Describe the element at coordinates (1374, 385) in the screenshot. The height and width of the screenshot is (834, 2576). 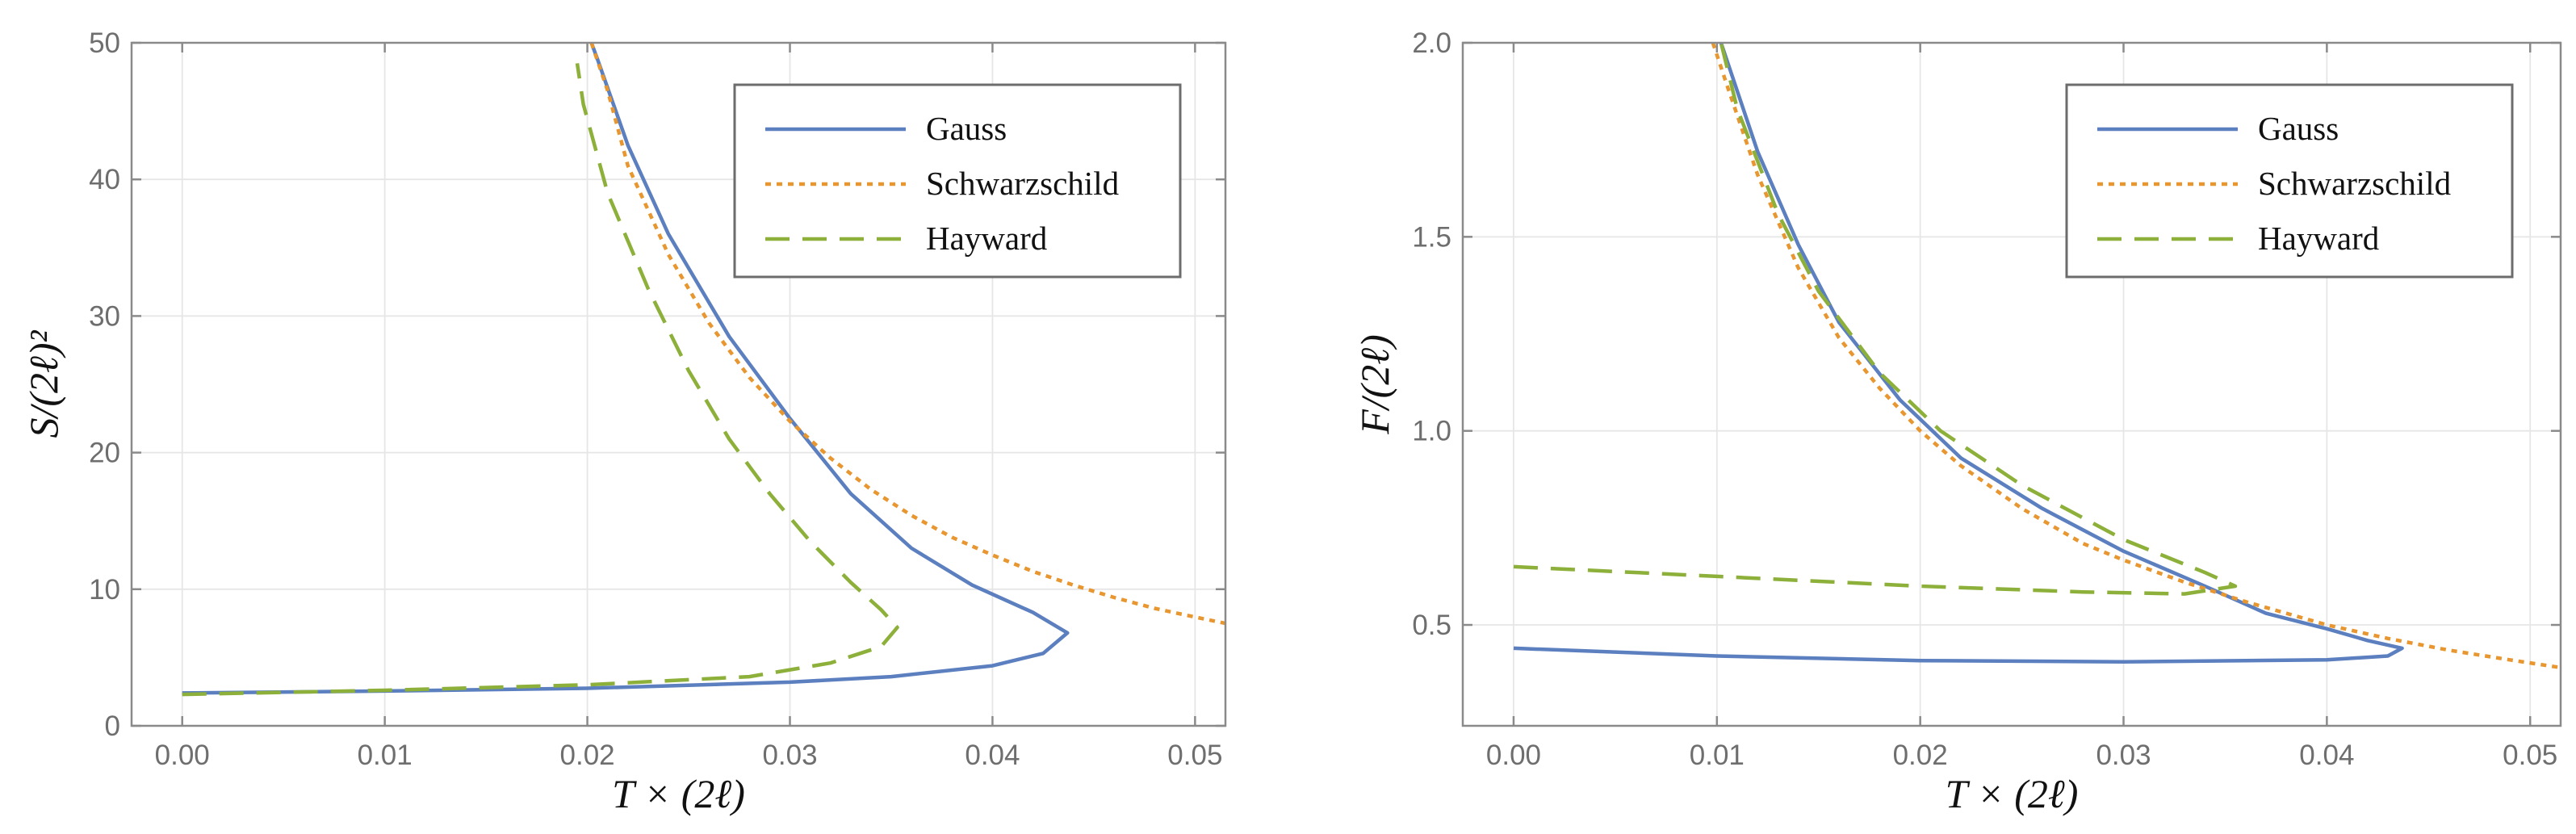
I see `y-axis-title: F/(2ℓ)` at that location.